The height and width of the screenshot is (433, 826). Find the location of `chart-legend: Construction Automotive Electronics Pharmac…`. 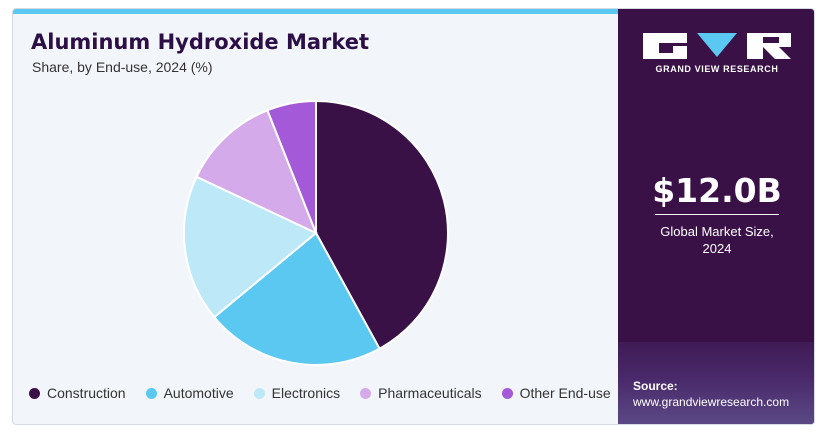

chart-legend: Construction Automotive Electronics Pharmac… is located at coordinates (320, 393).